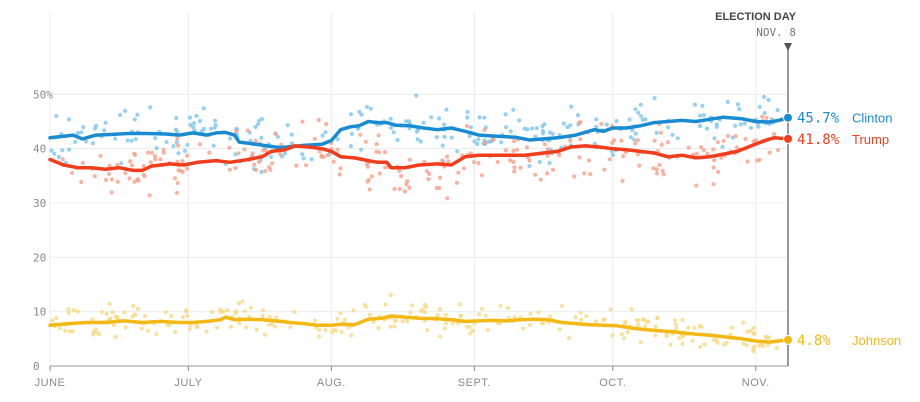 This screenshot has height=402, width=920. What do you see at coordinates (50, 383) in the screenshot?
I see `x-tick-label: JUNE` at bounding box center [50, 383].